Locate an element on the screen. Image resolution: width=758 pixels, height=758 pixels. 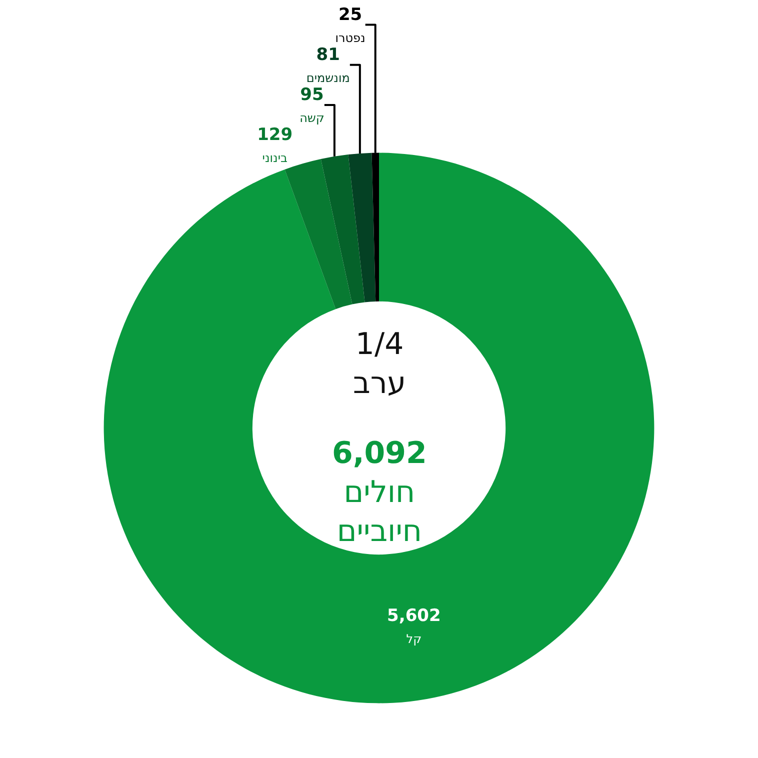
data-label: 95 is located at coordinates (312, 94).